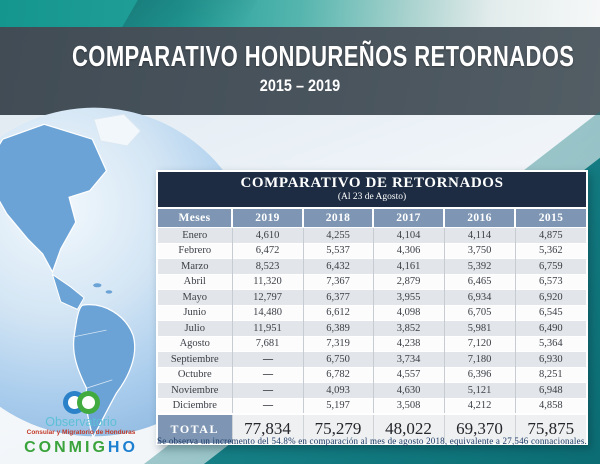 This screenshot has width=600, height=464. I want to click on value-cell: 4,093, so click(337, 390).